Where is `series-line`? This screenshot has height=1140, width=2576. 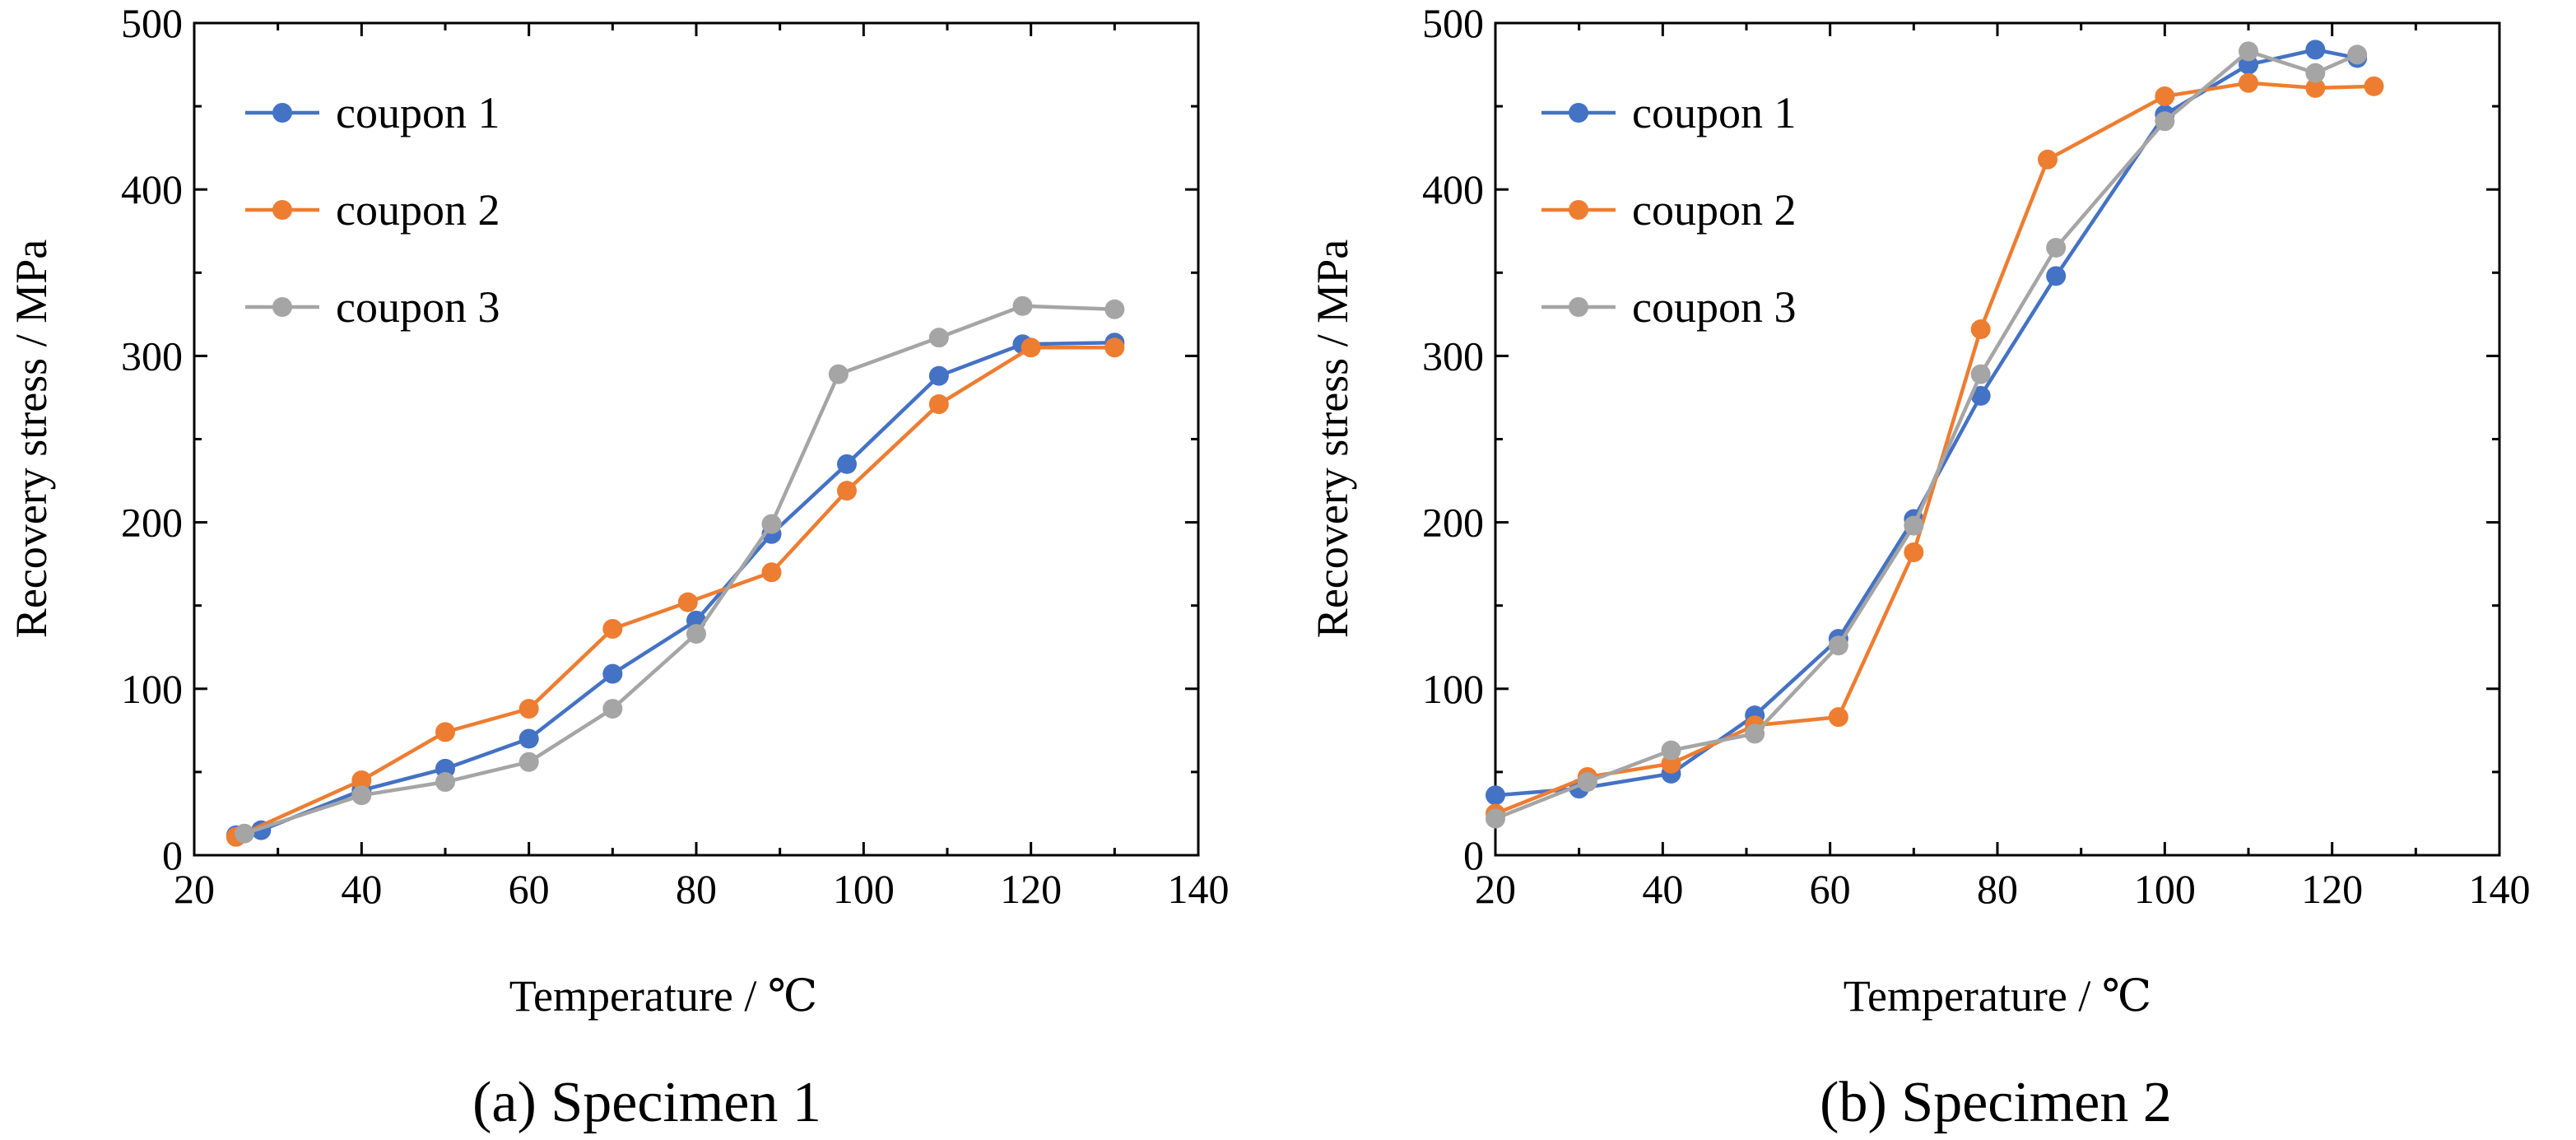
series-line is located at coordinates (675, 588).